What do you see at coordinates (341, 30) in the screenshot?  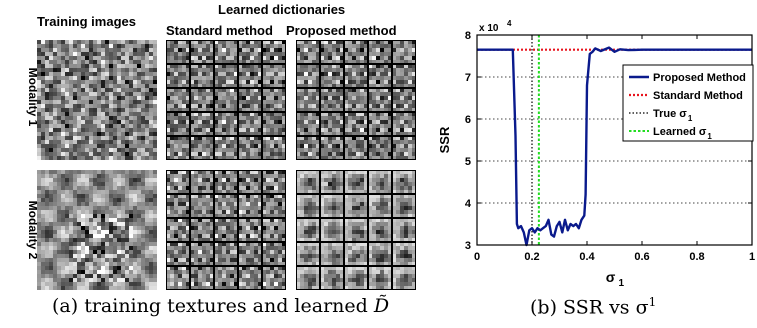 I see `header-proposed-method: Proposed method` at bounding box center [341, 30].